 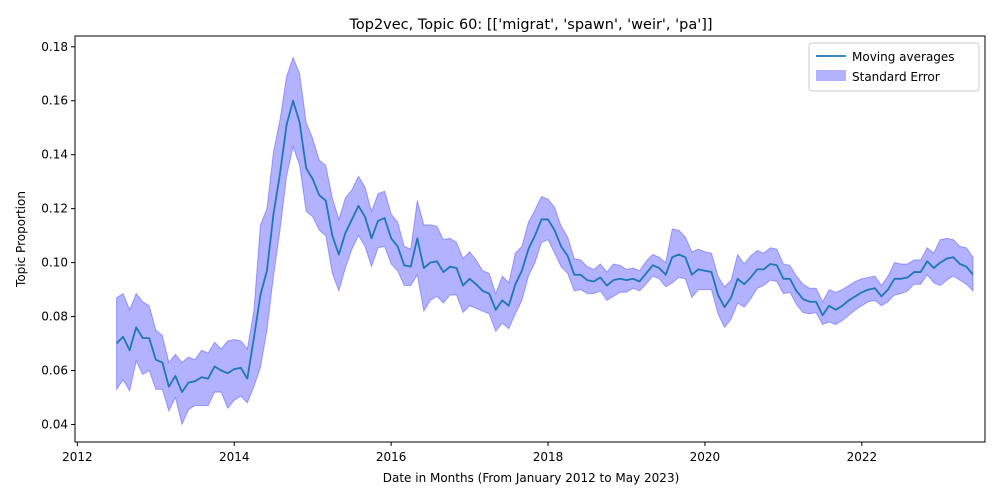 I want to click on legend-band-swatch, so click(x=831, y=75).